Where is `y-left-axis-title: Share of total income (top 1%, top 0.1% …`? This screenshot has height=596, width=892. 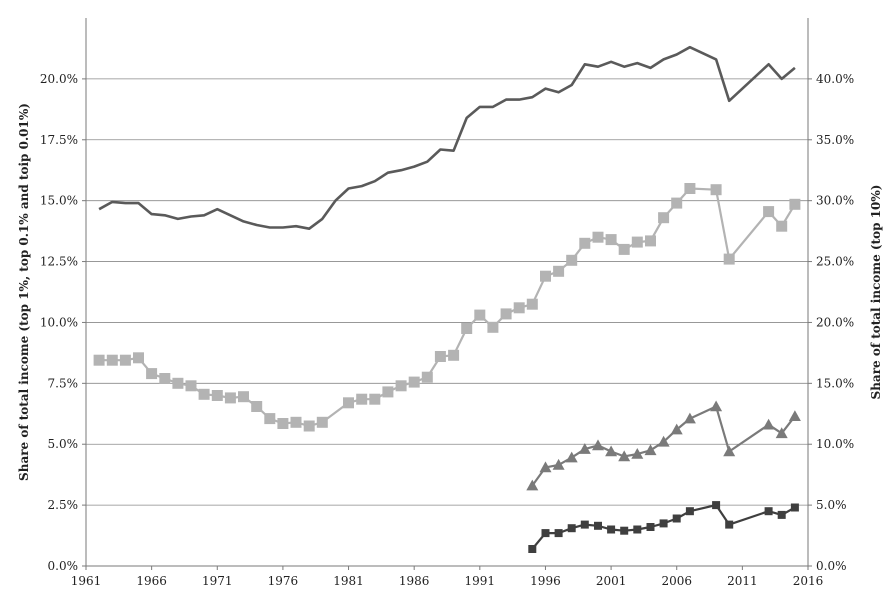
y-left-axis-title: Share of total income (top 1%, top 0.1% … is located at coordinates (24, 292).